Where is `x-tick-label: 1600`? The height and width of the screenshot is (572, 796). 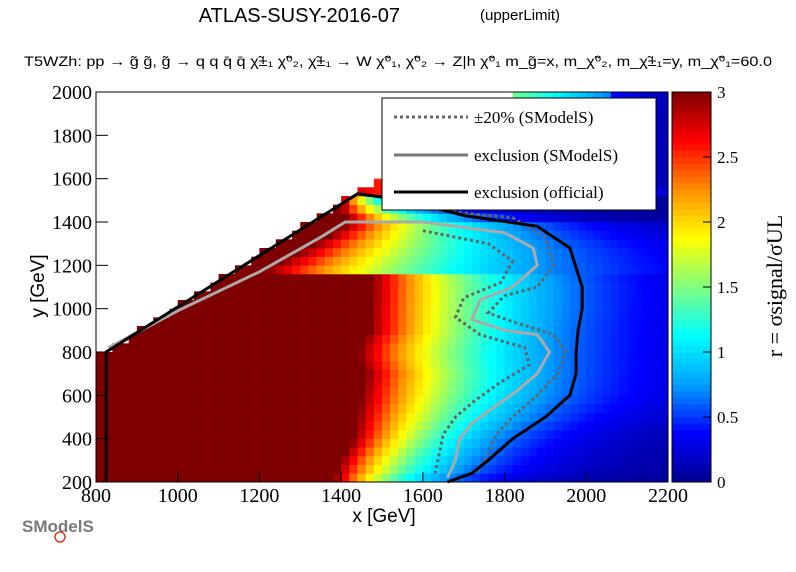 x-tick-label: 1600 is located at coordinates (423, 496).